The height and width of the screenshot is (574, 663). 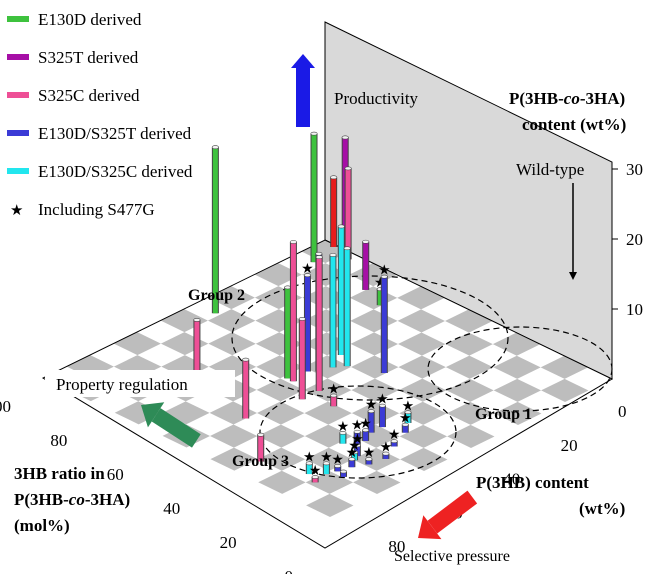 I want to click on z-axis-title-line1: P(3HB-co-3HA), so click(x=567, y=98).